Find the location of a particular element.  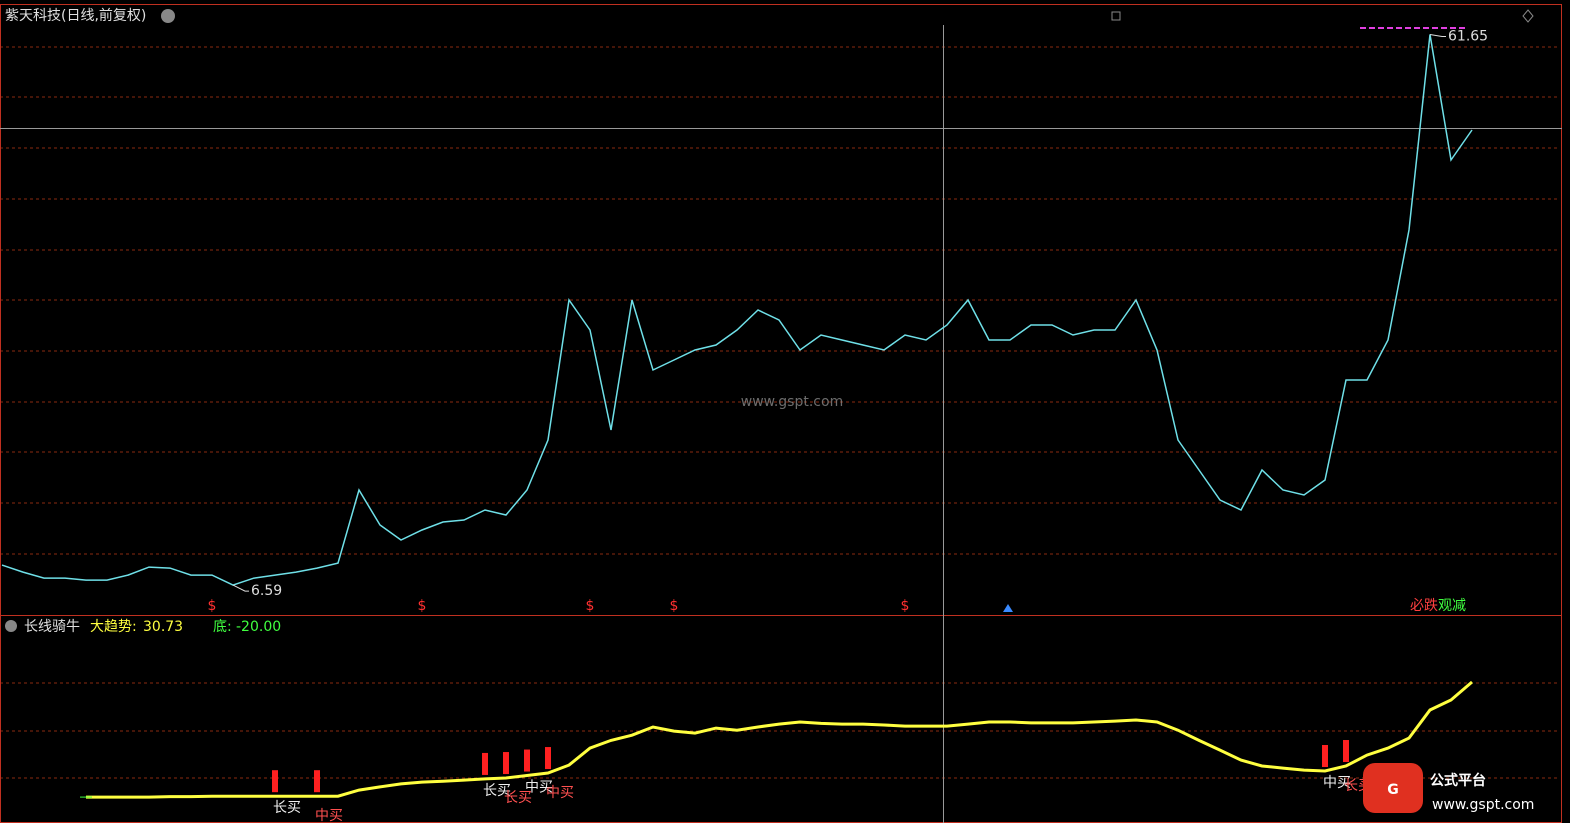

annotation: 61.65 is located at coordinates (1468, 37).